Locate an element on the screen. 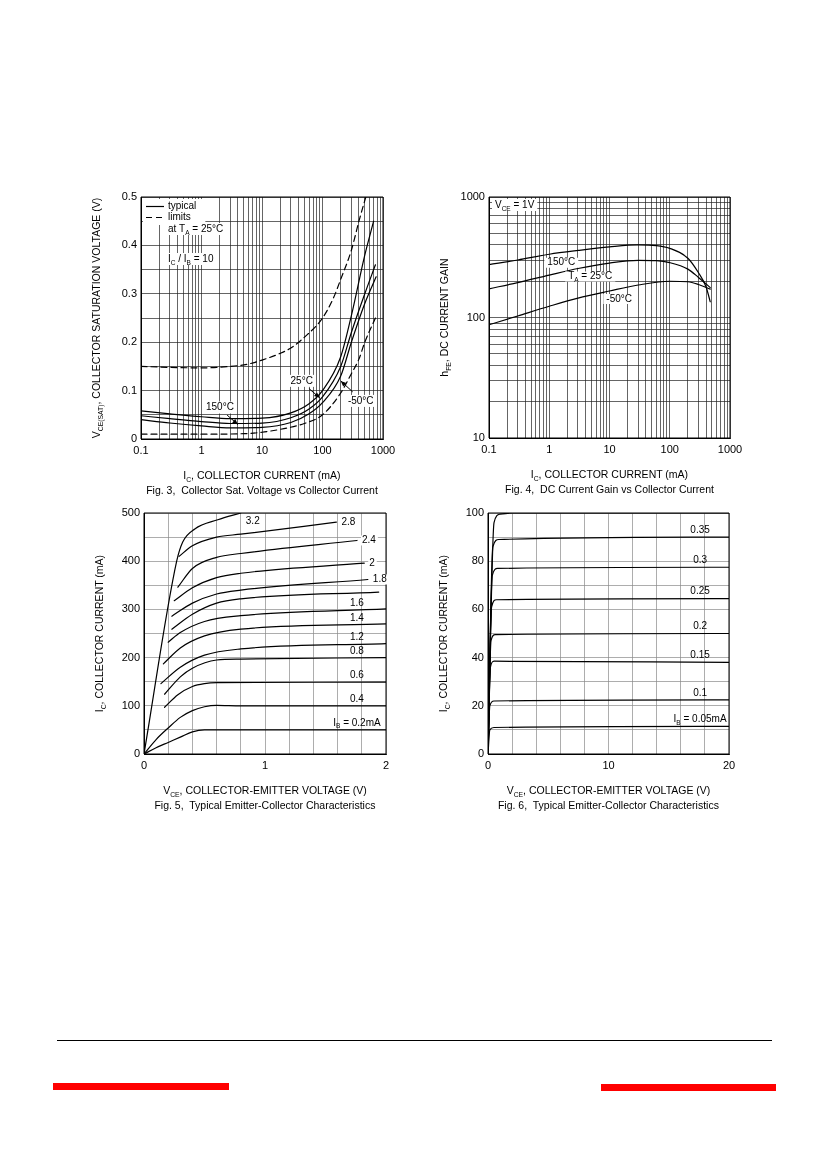 The width and height of the screenshot is (826, 1169). series-label: 0.4 is located at coordinates (357, 698).